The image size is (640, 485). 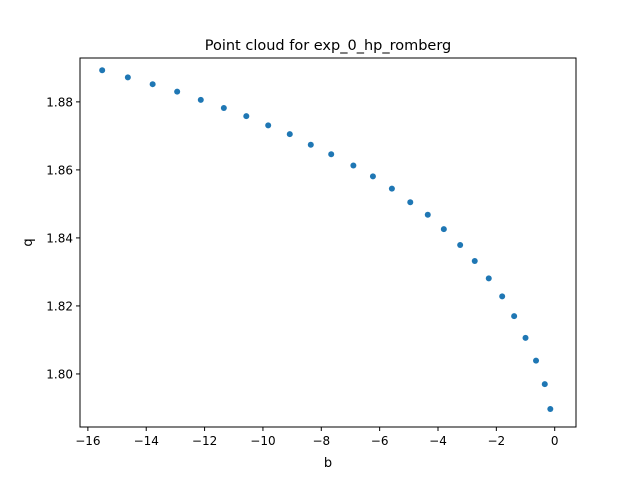 I want to click on y-axis-label: q, so click(x=28, y=242).